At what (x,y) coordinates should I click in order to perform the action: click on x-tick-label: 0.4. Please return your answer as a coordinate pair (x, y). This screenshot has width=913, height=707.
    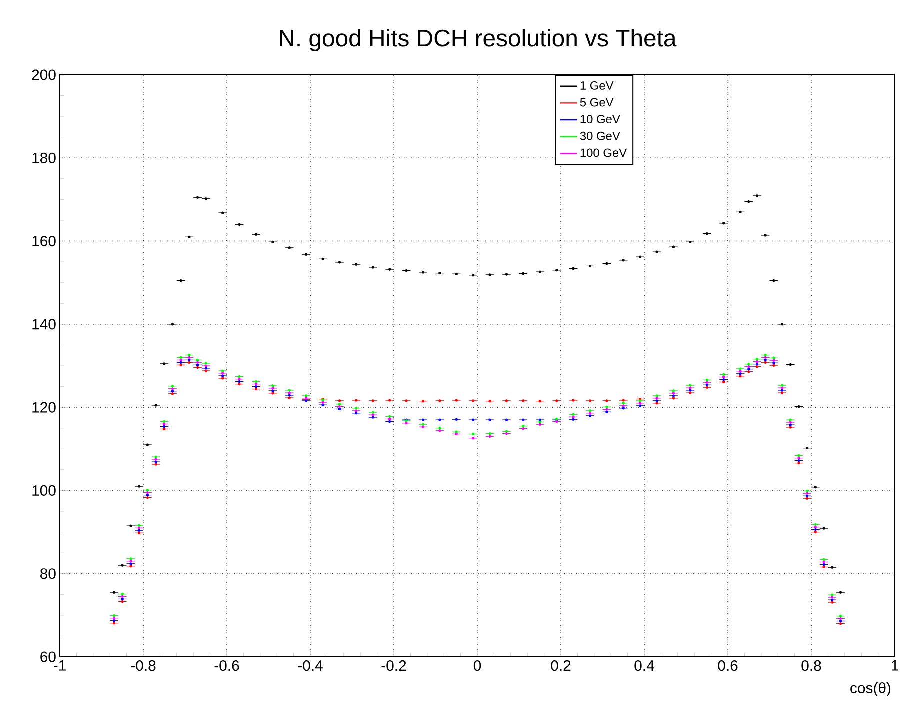
    Looking at the image, I should click on (644, 666).